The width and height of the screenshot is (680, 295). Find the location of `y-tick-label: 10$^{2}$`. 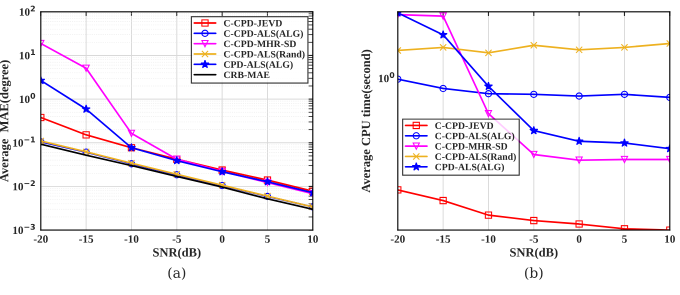

y-tick-label: 10$^{2}$ is located at coordinates (27, 11).